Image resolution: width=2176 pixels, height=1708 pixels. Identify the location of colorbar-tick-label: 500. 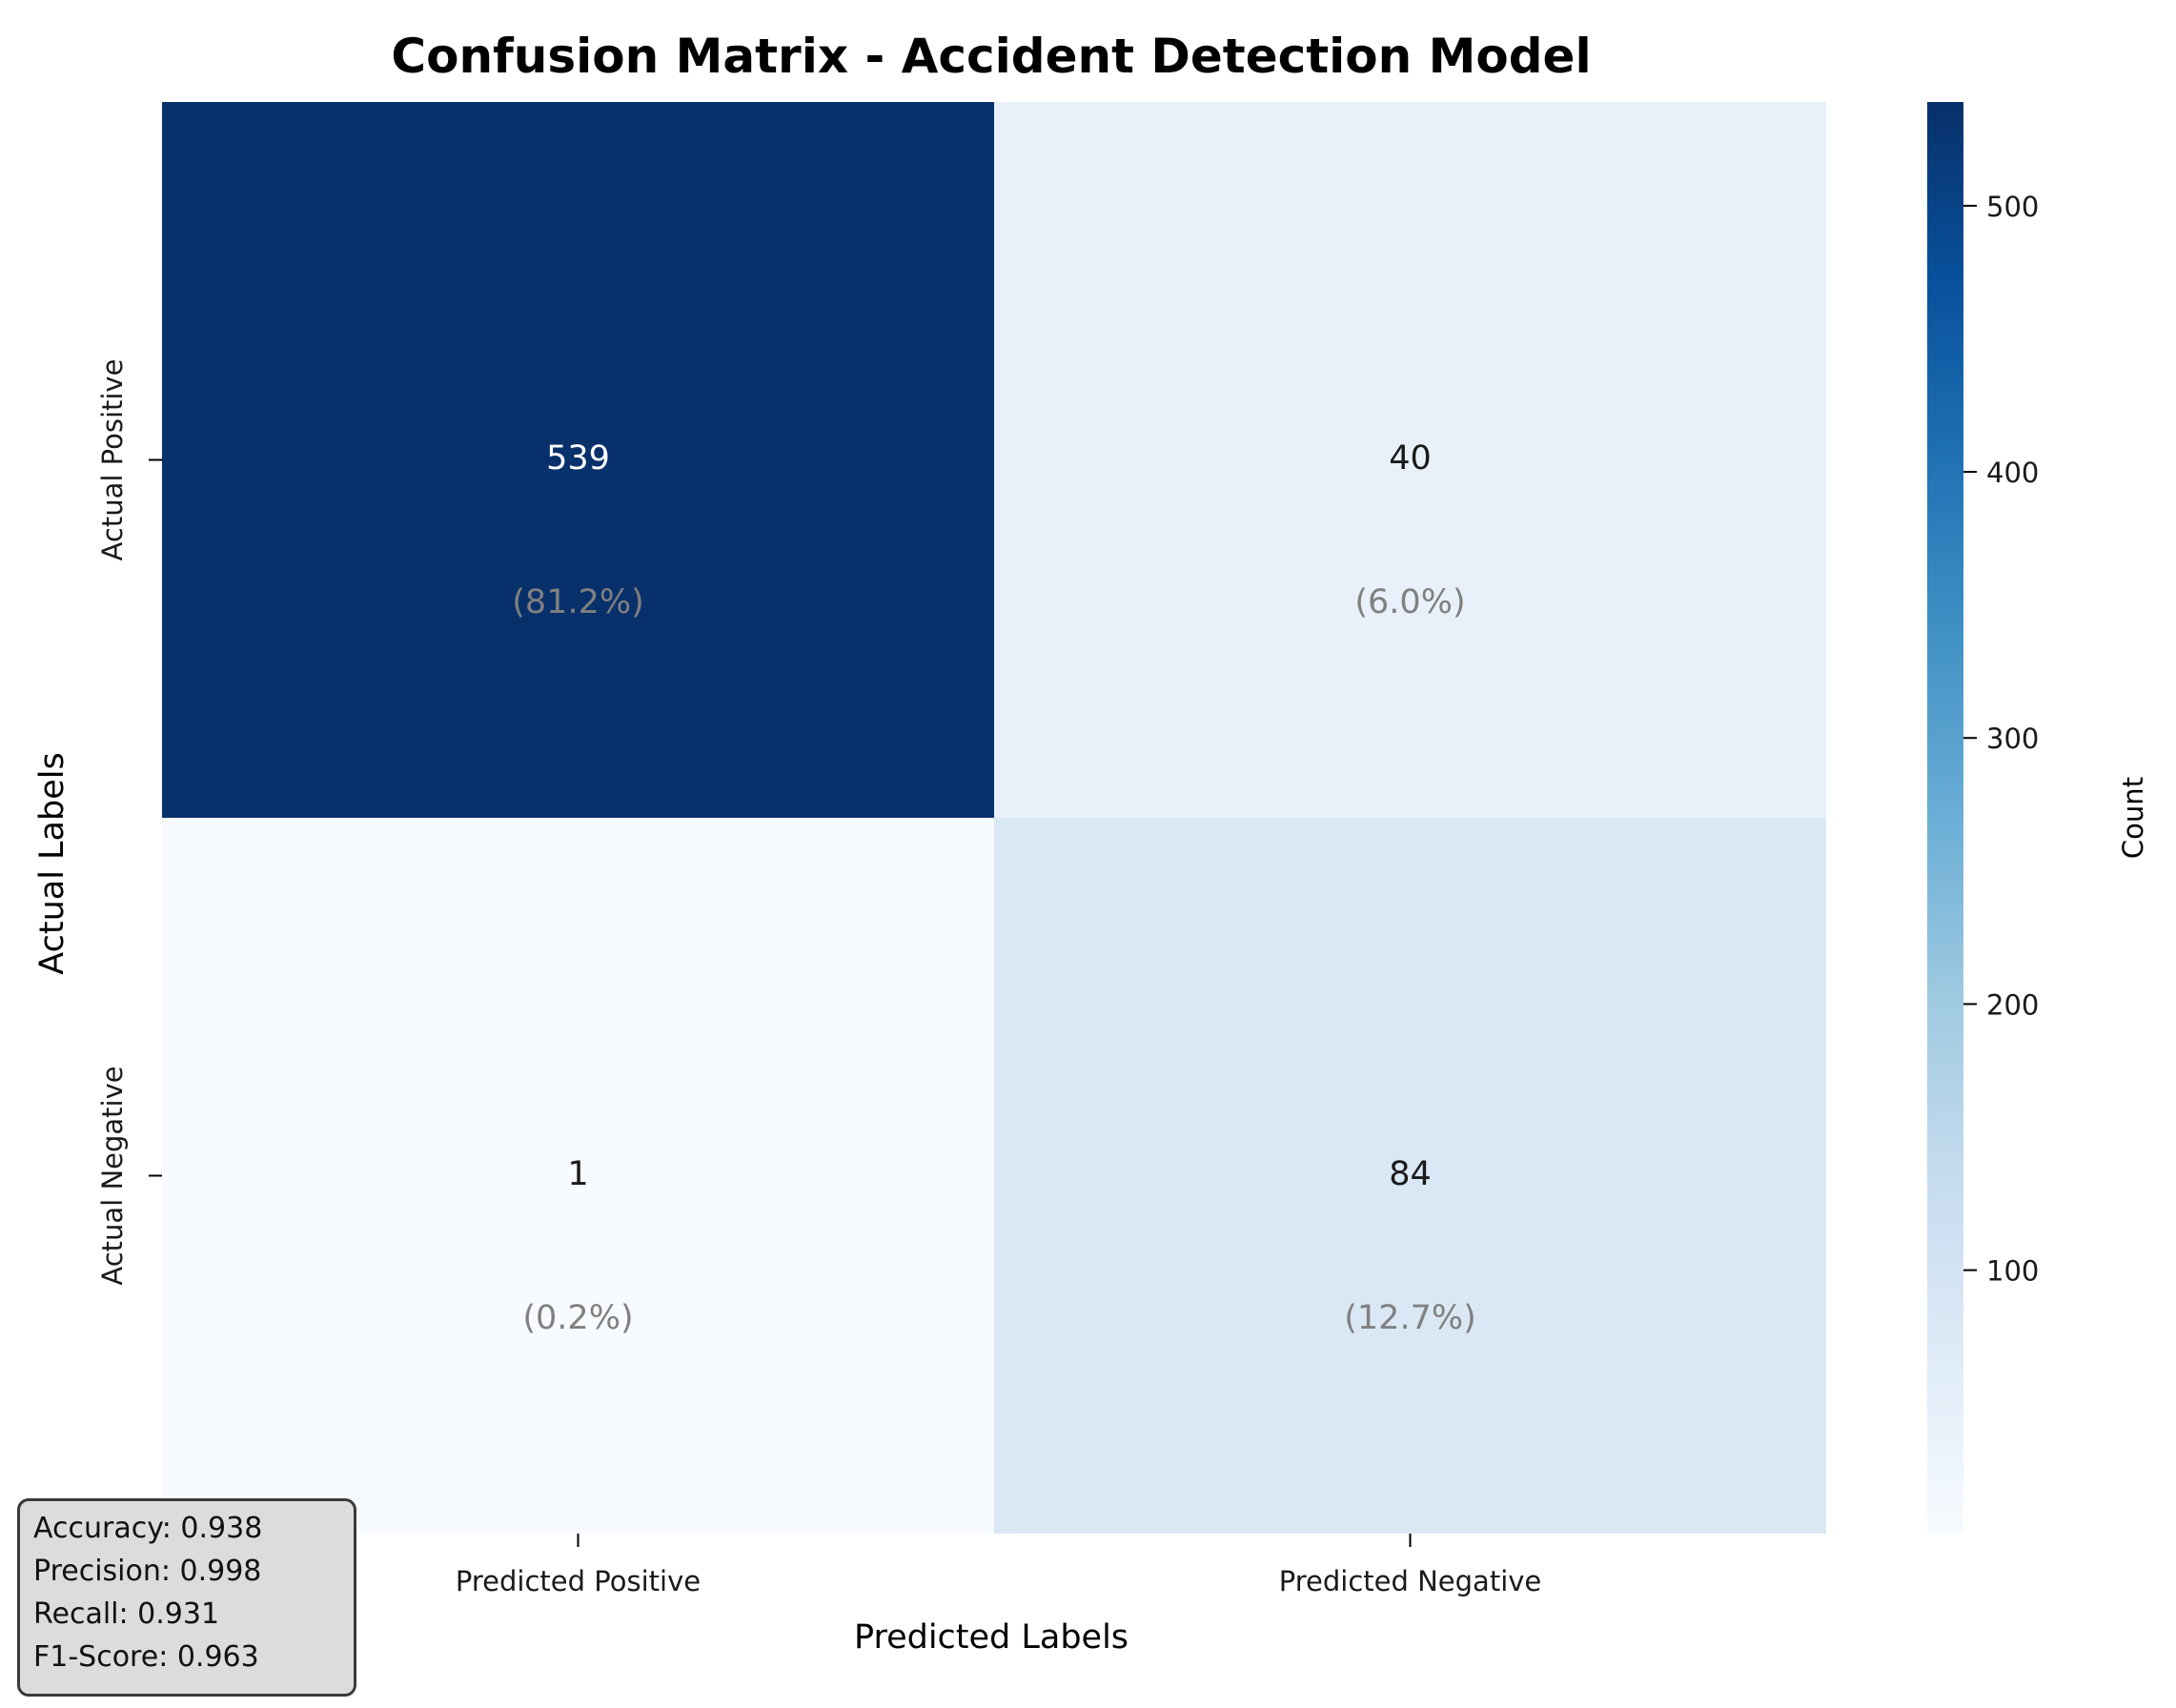
(2012, 207).